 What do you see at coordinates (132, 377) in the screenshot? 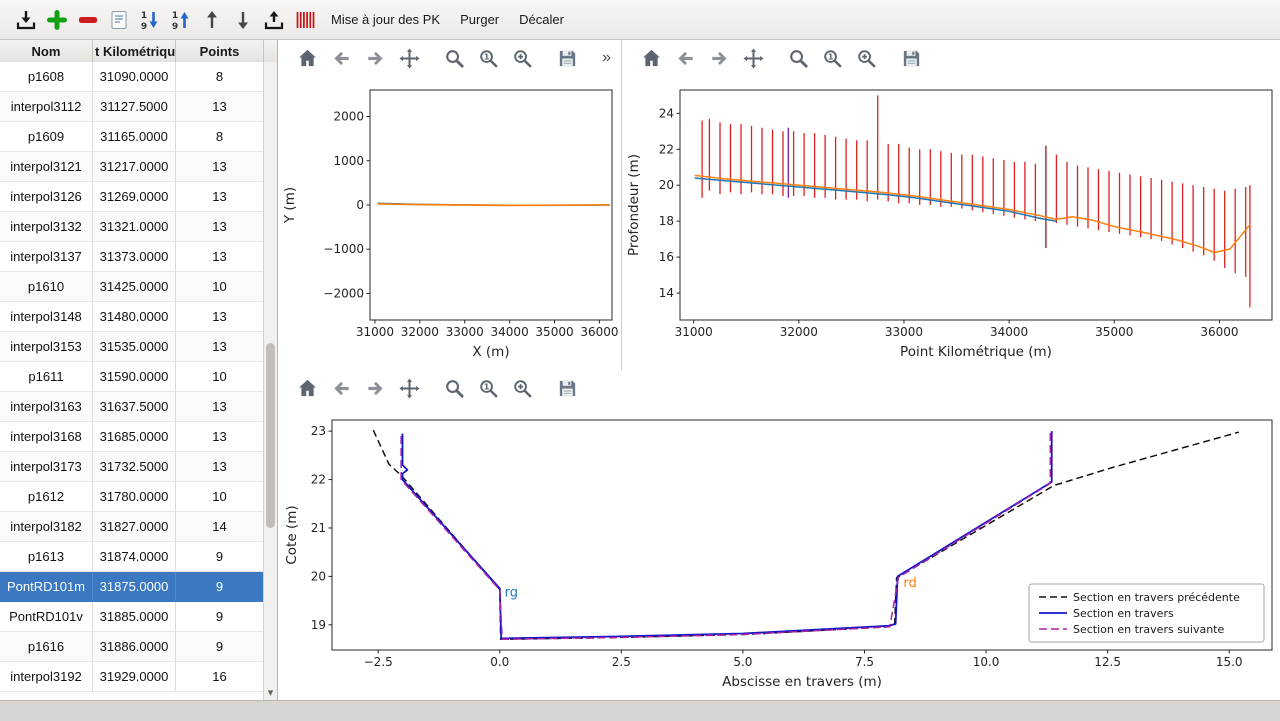
I see `table-row: p1611 31590.0000 10` at bounding box center [132, 377].